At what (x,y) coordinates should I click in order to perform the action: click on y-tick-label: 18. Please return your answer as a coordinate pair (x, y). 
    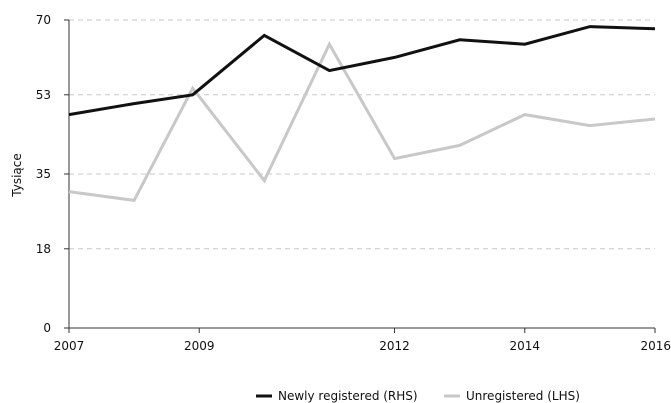
    Looking at the image, I should click on (43, 249).